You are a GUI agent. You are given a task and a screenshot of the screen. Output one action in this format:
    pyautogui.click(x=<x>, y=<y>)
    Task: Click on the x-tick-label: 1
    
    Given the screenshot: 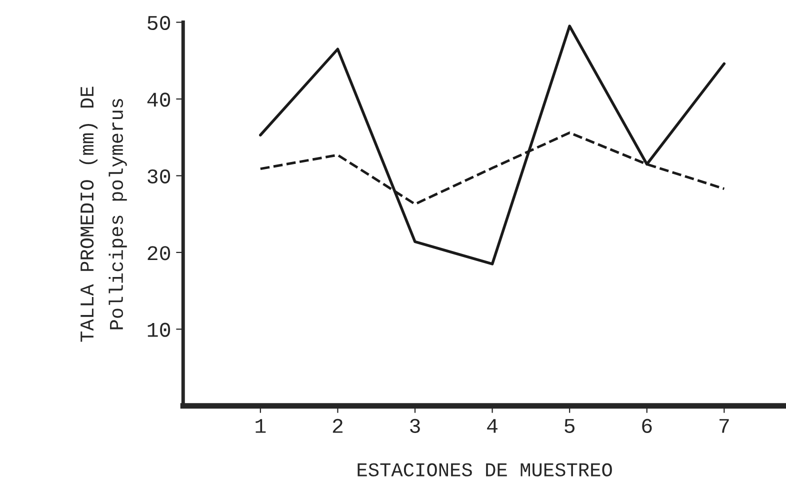 What is the action you would take?
    pyautogui.click(x=261, y=426)
    